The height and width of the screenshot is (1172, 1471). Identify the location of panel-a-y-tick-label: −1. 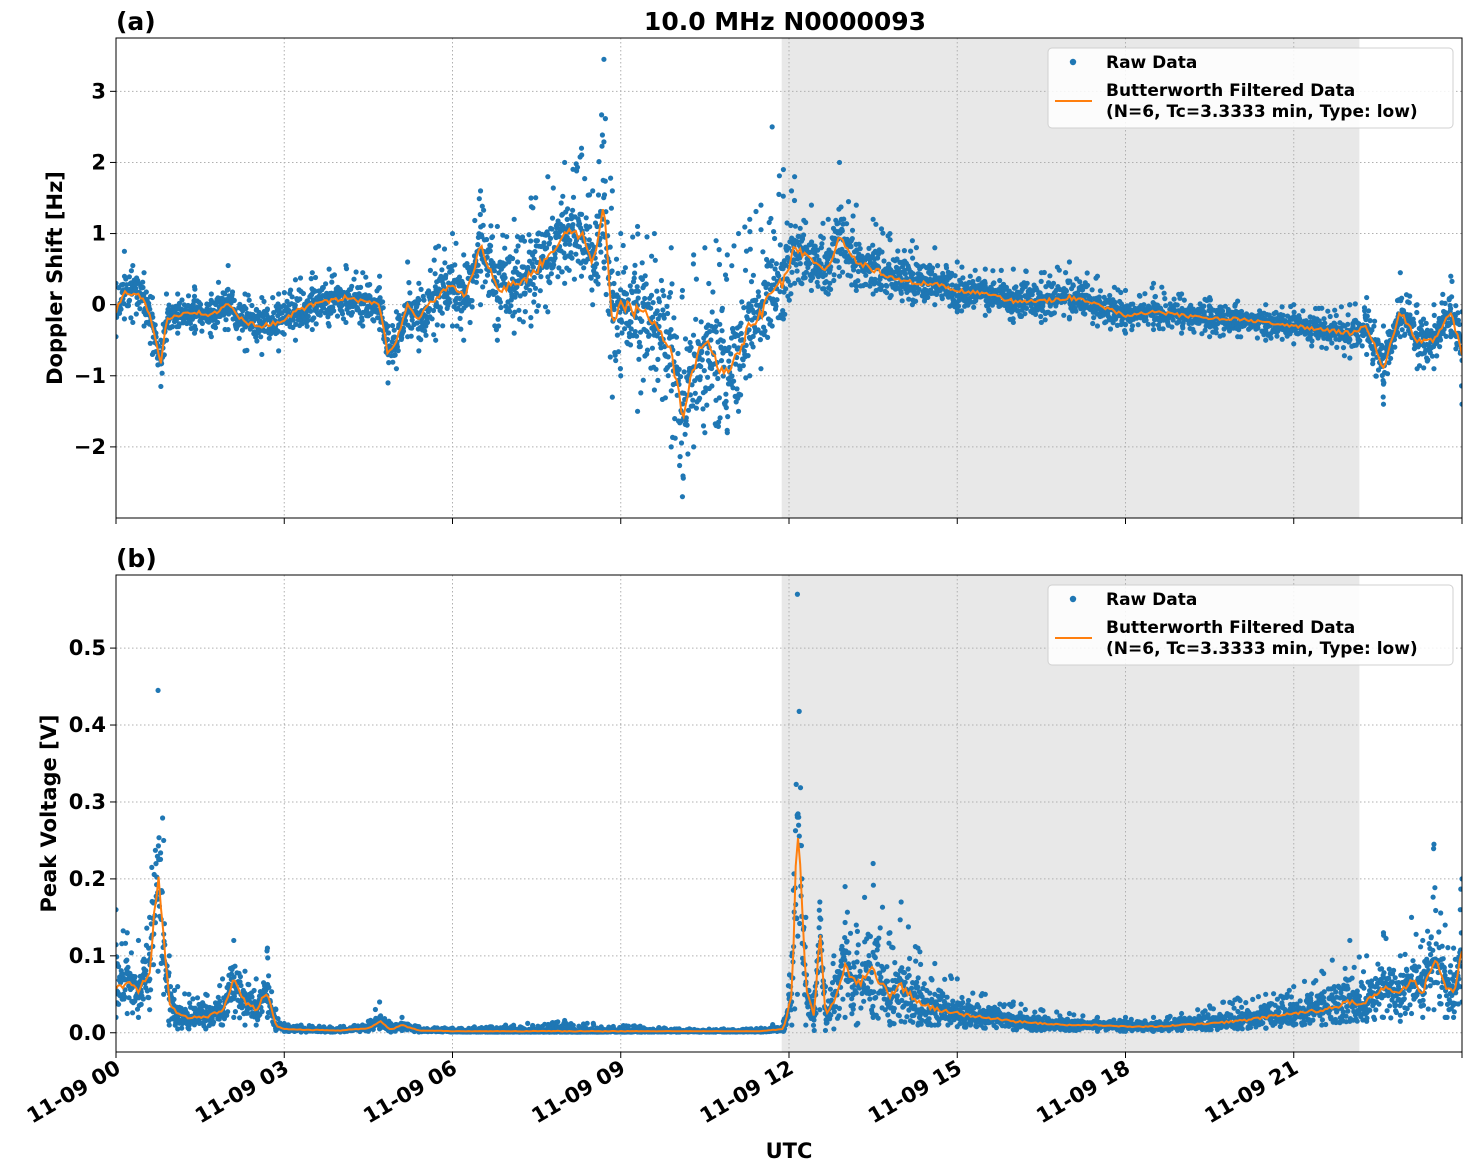
(90, 376).